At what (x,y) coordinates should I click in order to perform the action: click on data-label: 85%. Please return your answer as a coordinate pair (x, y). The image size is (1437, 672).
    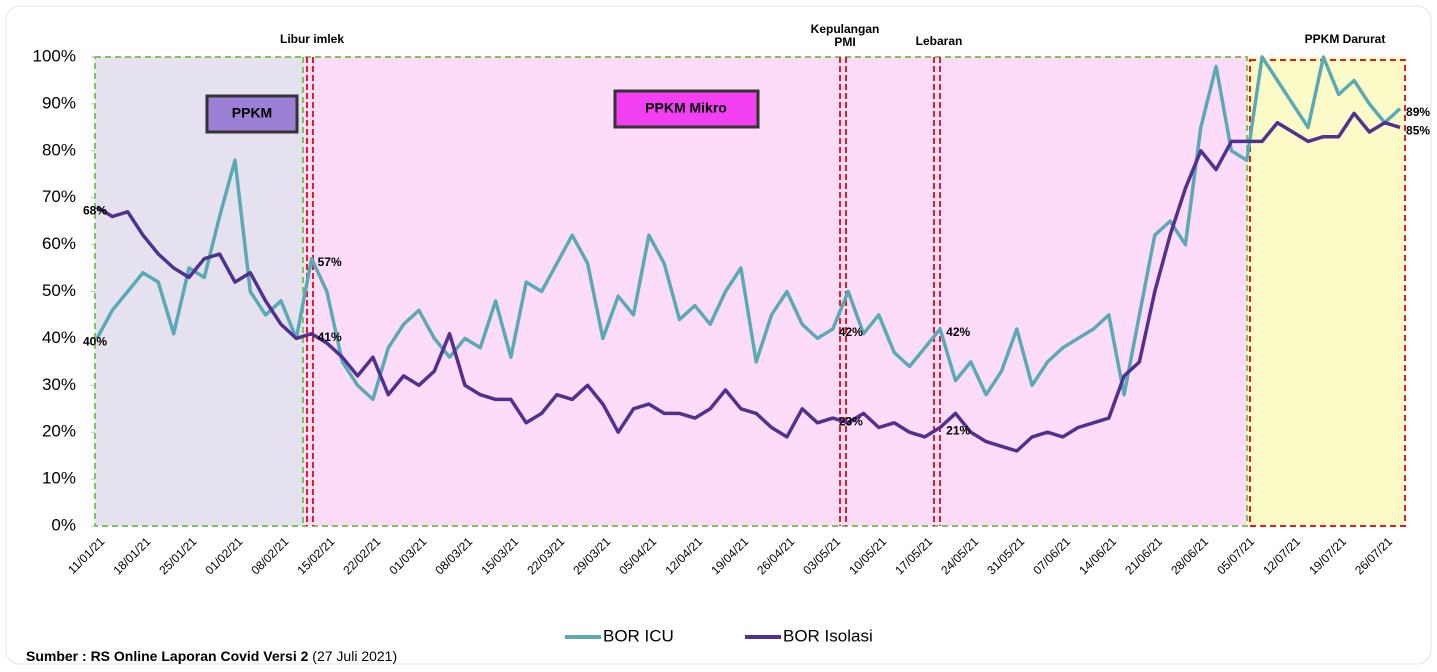
    Looking at the image, I should click on (1418, 131).